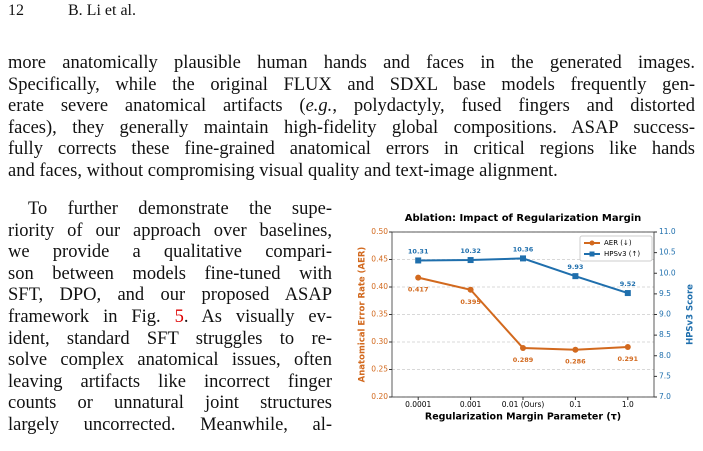 This screenshot has width=703, height=451. Describe the element at coordinates (379, 341) in the screenshot. I see `y-tick-label: 0.30` at that location.